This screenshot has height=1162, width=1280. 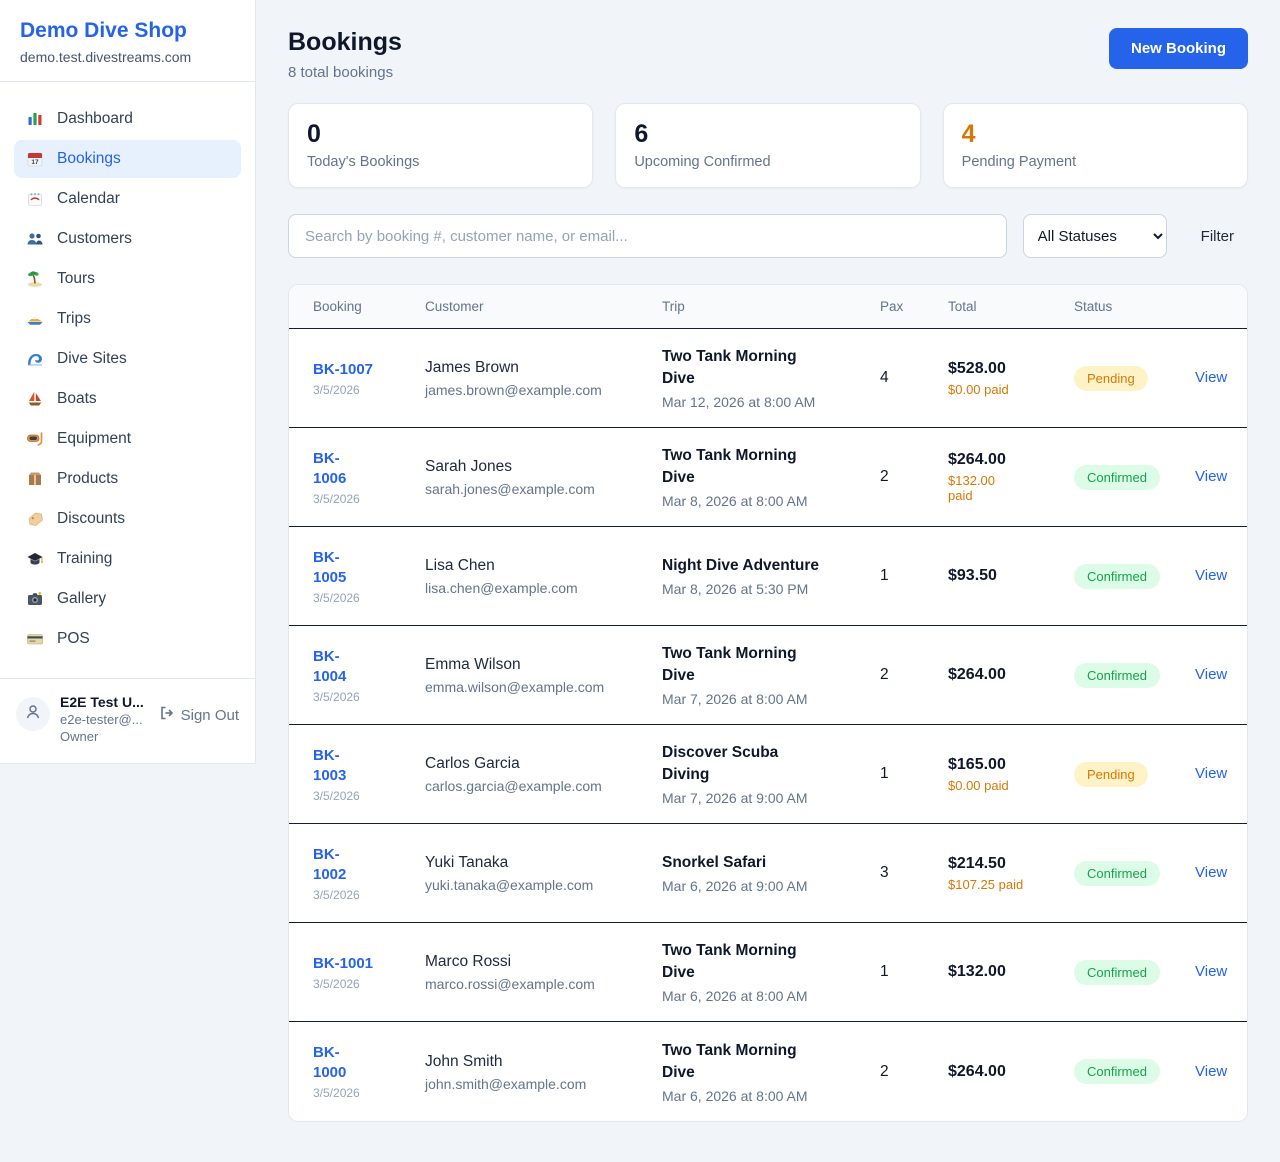 What do you see at coordinates (515, 687) in the screenshot?
I see `customer-email: emma.wilson@example.com` at bounding box center [515, 687].